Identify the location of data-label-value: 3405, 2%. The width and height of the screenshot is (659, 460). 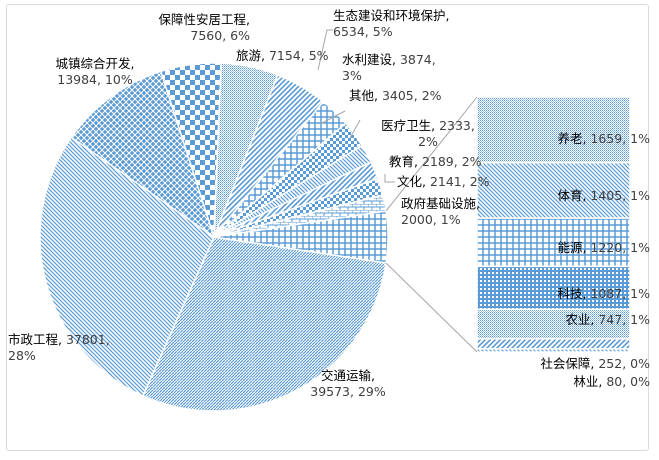
(411, 95).